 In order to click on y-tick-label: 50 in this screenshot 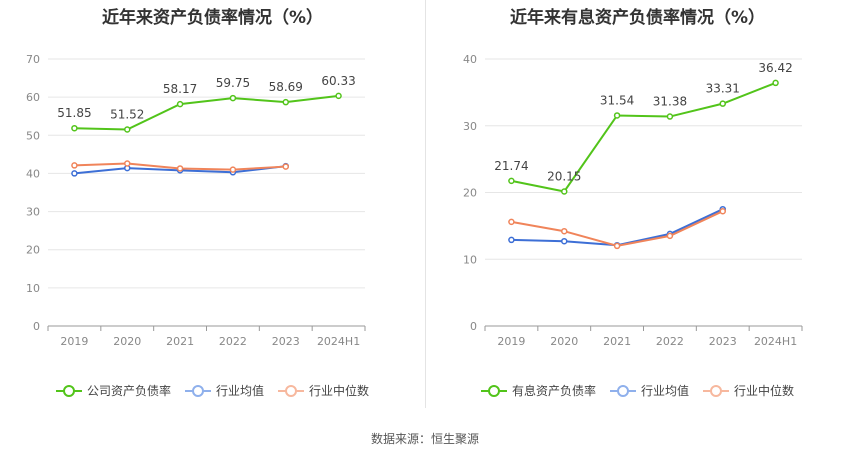, I will do `click(33, 135)`.